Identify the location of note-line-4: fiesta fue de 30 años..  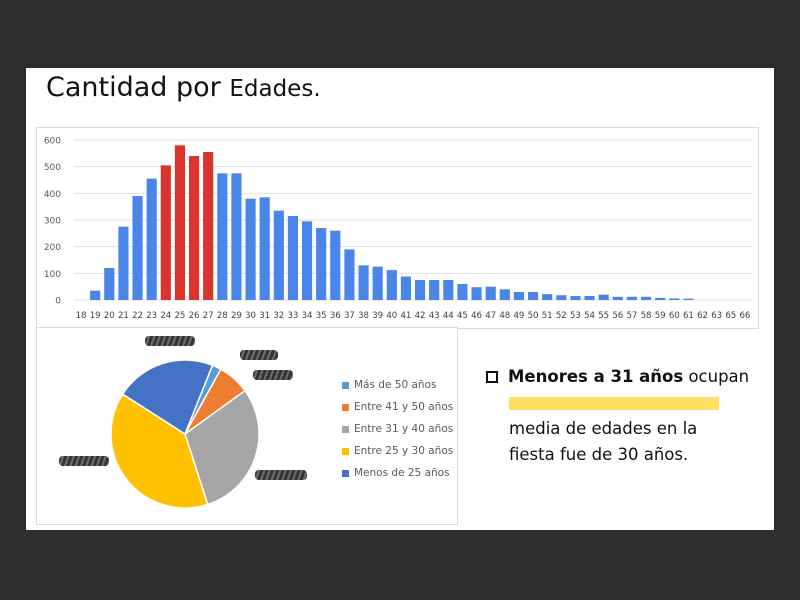
(599, 454).